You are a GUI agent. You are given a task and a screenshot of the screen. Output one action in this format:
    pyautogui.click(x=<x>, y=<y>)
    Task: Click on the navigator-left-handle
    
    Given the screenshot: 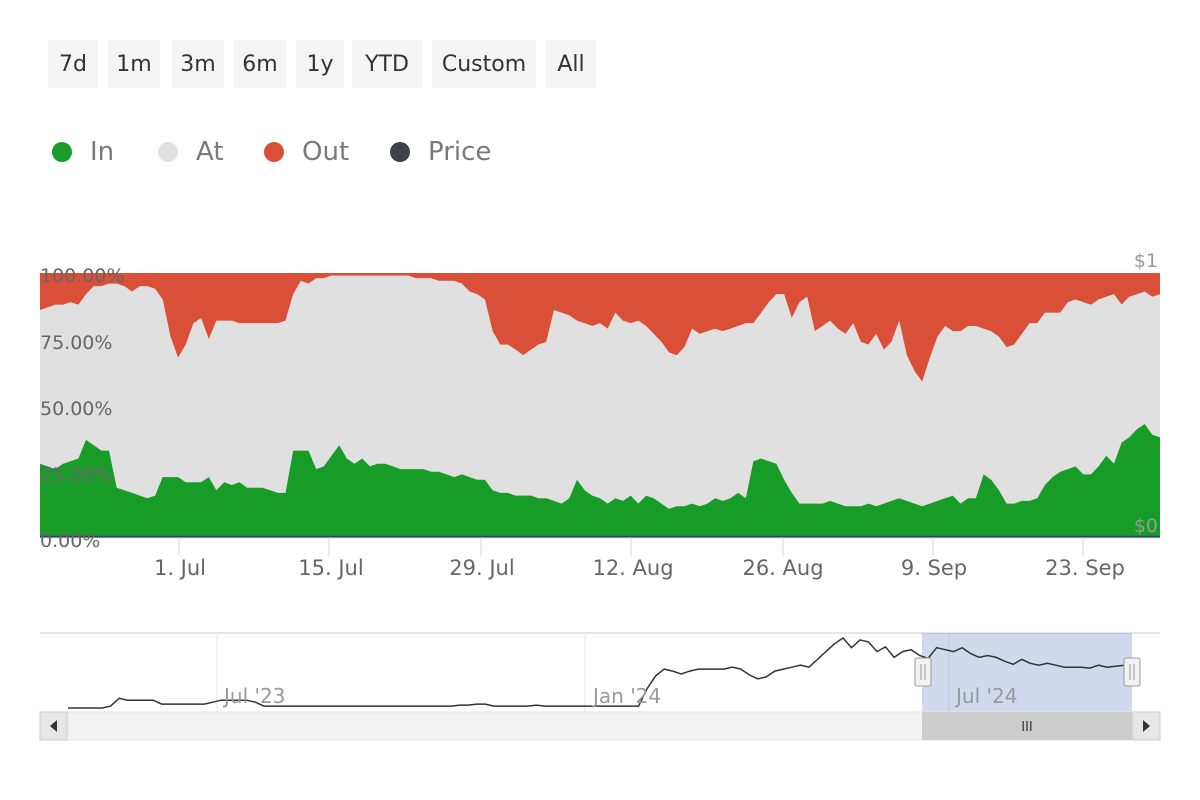 What is the action you would take?
    pyautogui.click(x=923, y=672)
    